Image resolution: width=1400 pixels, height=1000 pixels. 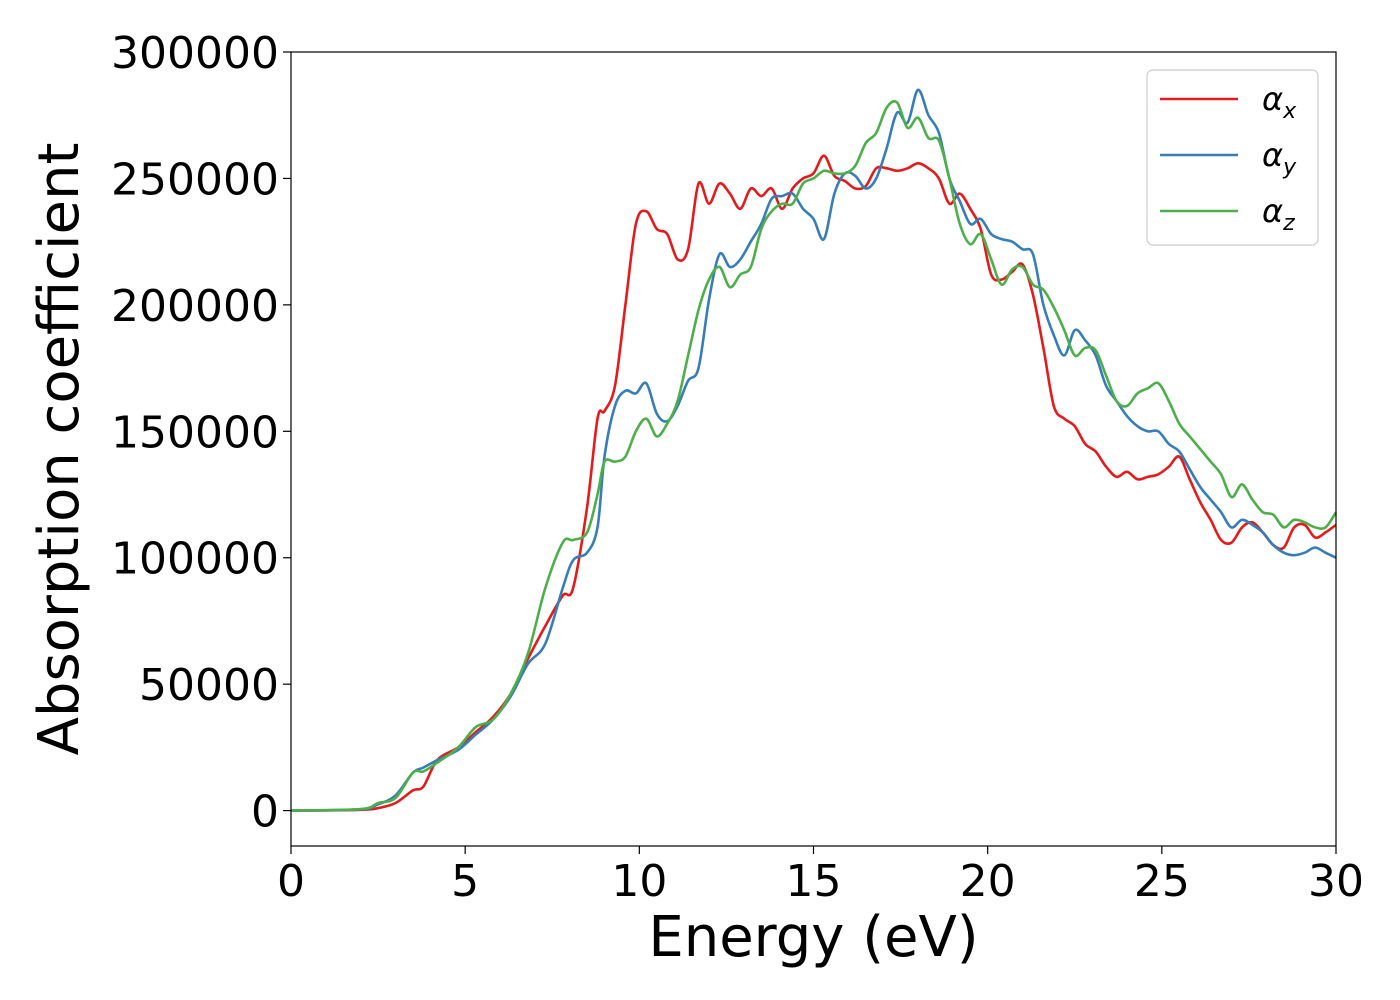 I want to click on y-tick-label: 300000, so click(x=195, y=53).